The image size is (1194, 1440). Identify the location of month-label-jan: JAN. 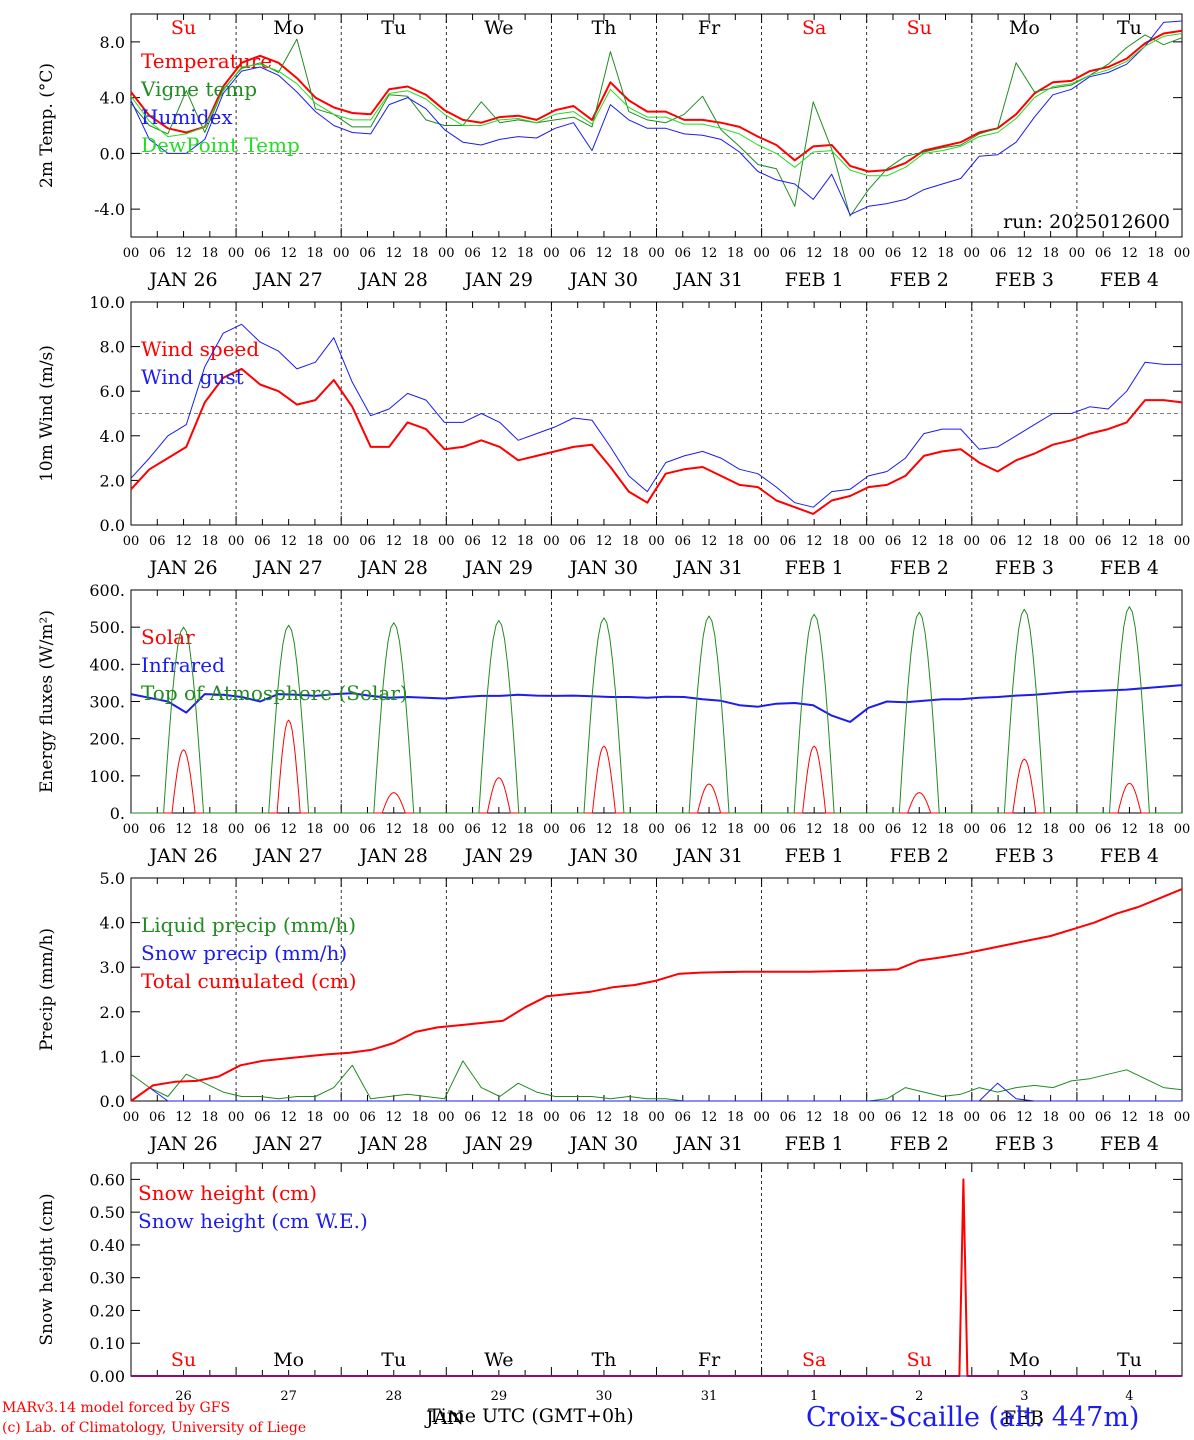
(444, 1418).